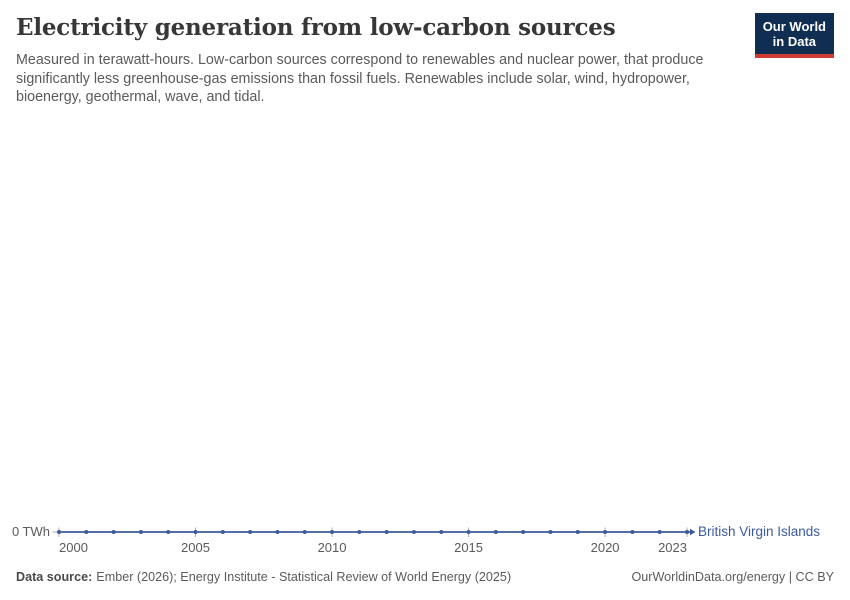 The height and width of the screenshot is (600, 850). Describe the element at coordinates (672, 547) in the screenshot. I see `x-axis-tick-label: 2023` at that location.